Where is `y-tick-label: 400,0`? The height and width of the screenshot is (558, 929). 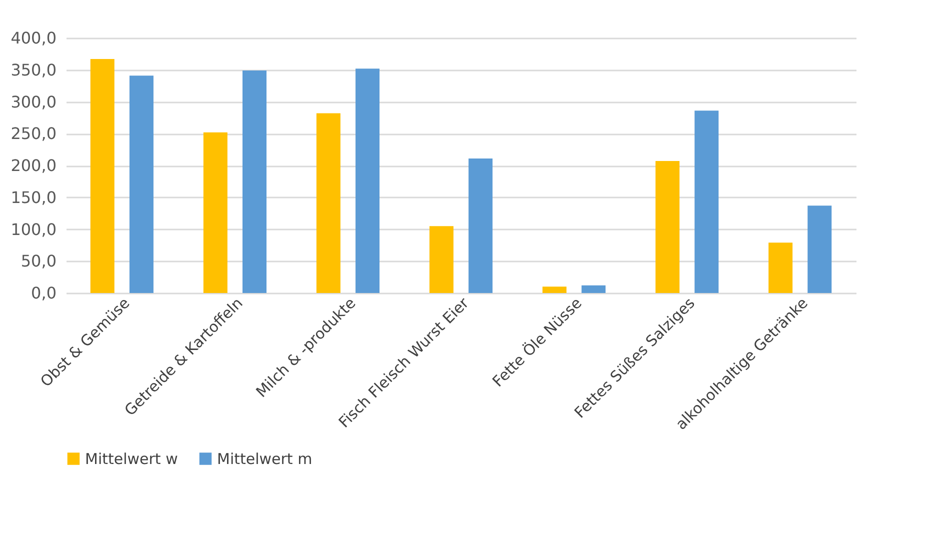 y-tick-label: 400,0 is located at coordinates (33, 38).